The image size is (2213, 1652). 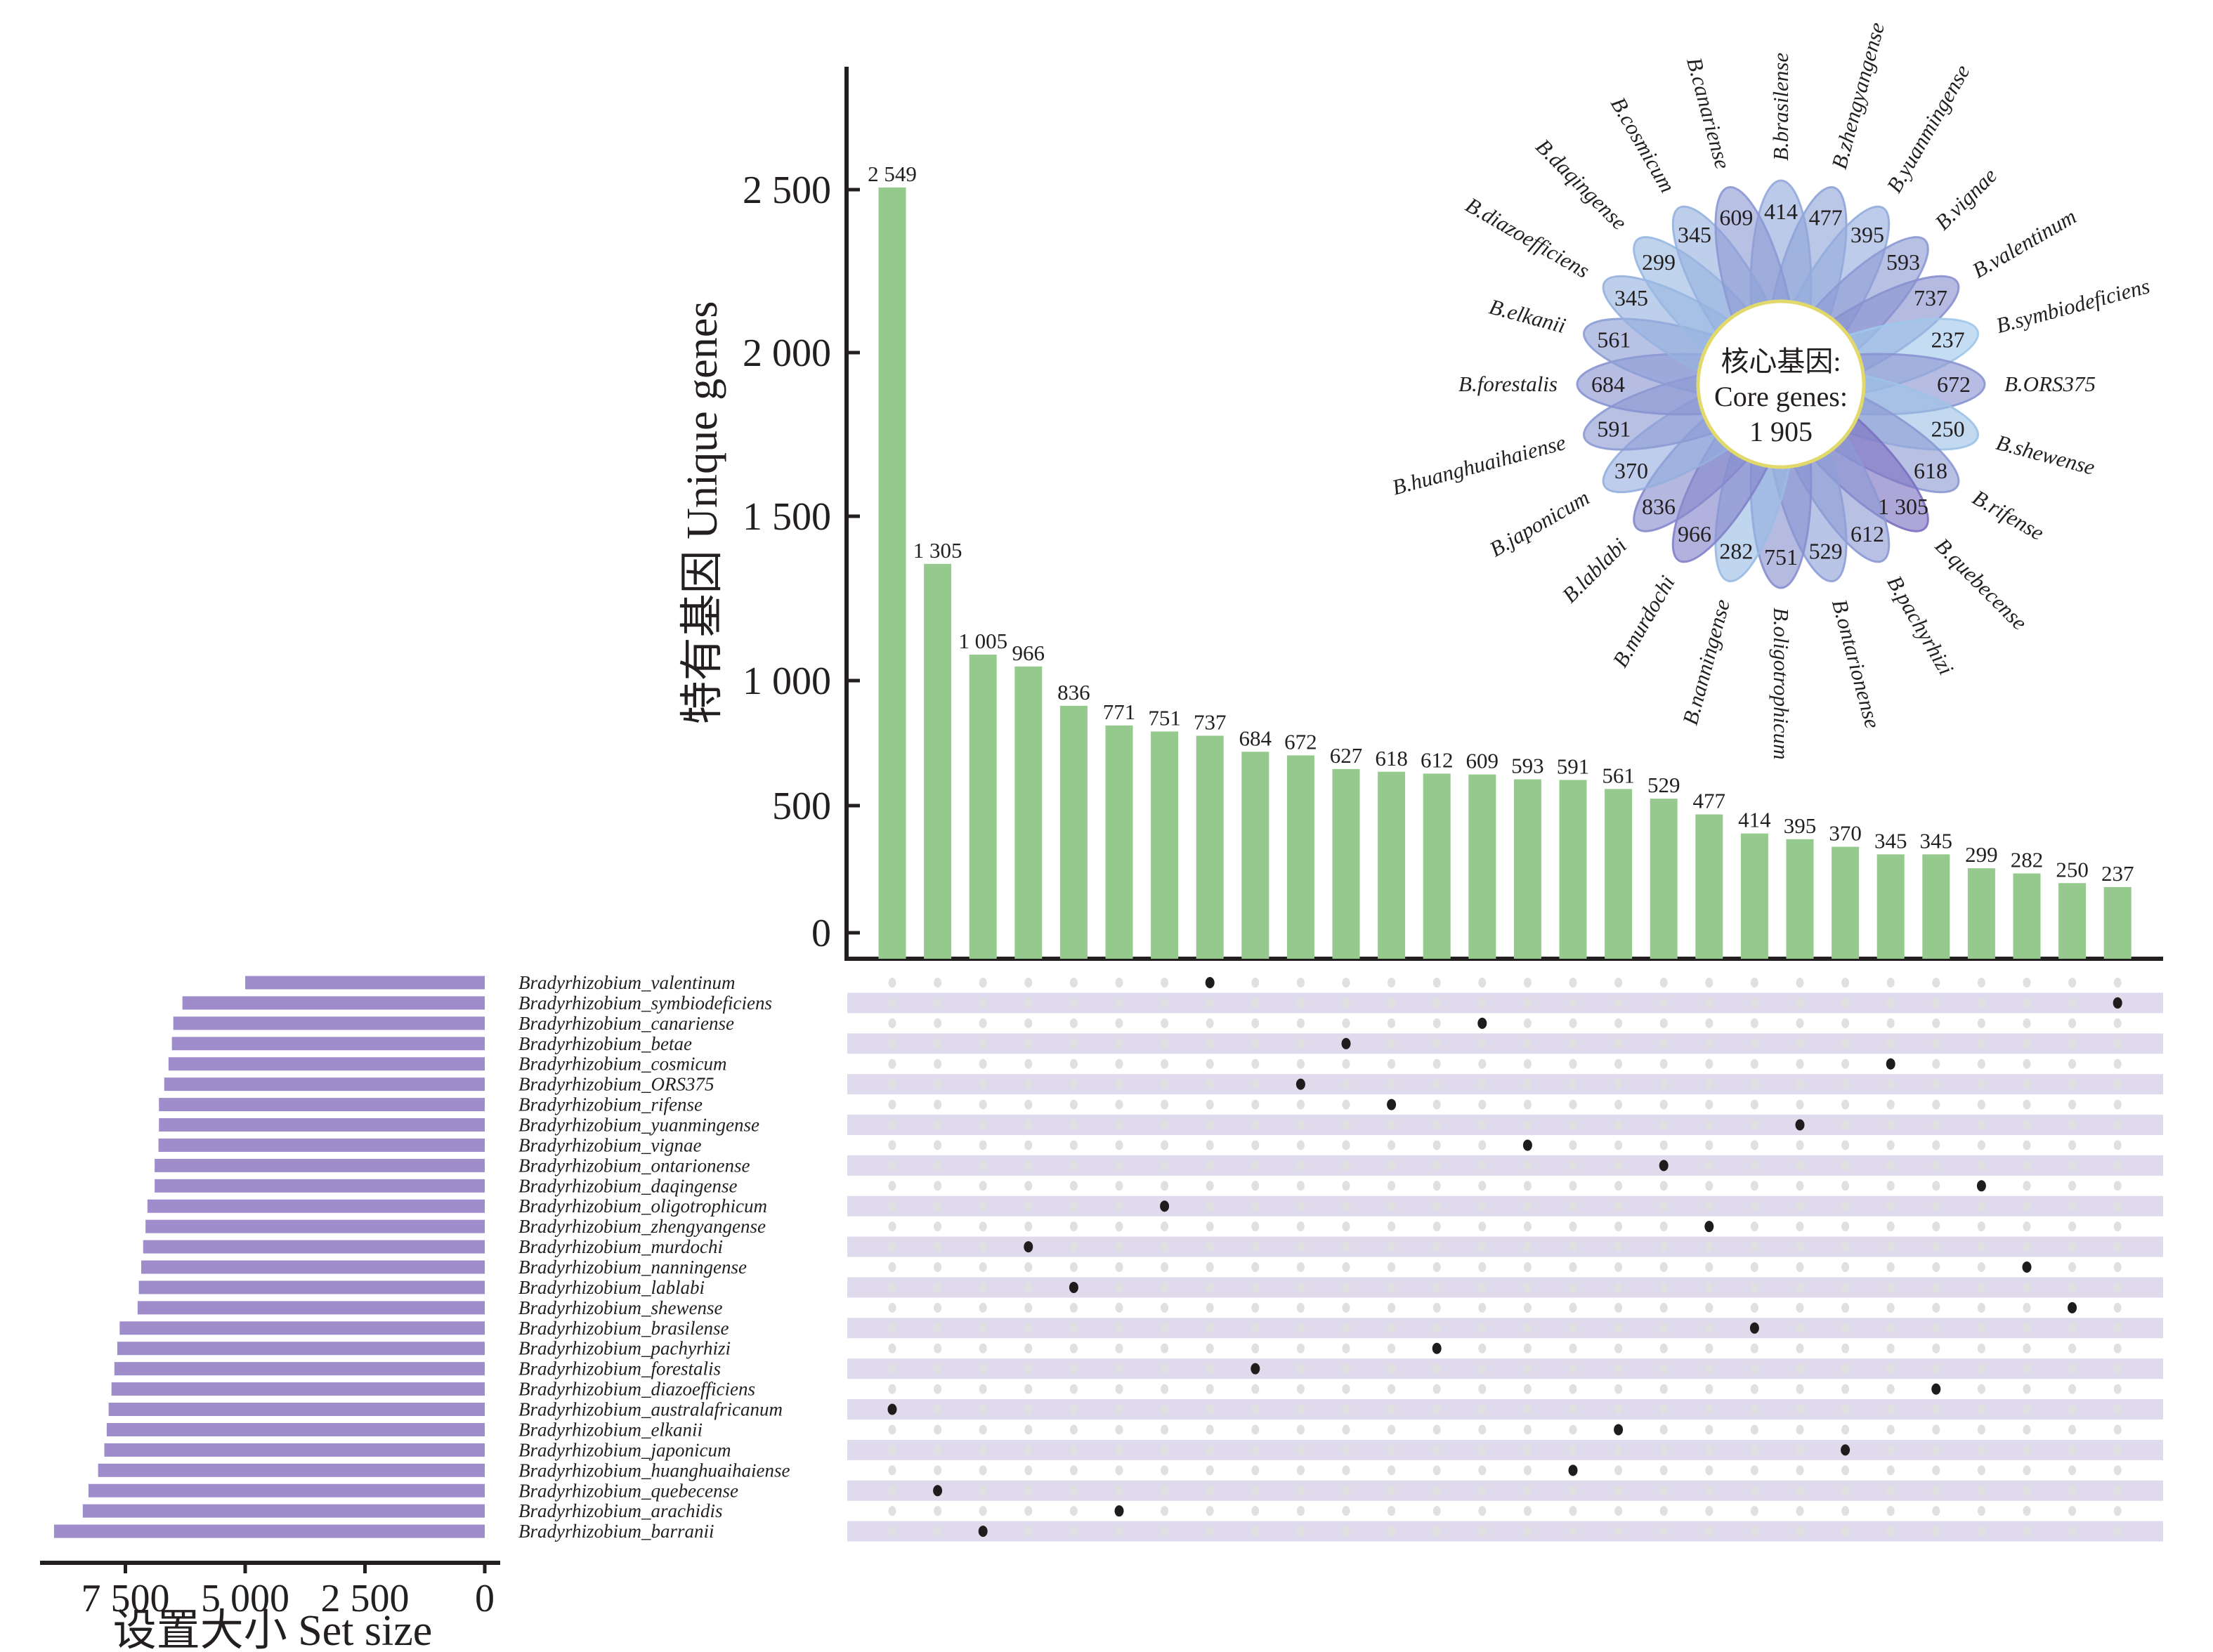 I want to click on flower-petal-value: 612, so click(x=1867, y=533).